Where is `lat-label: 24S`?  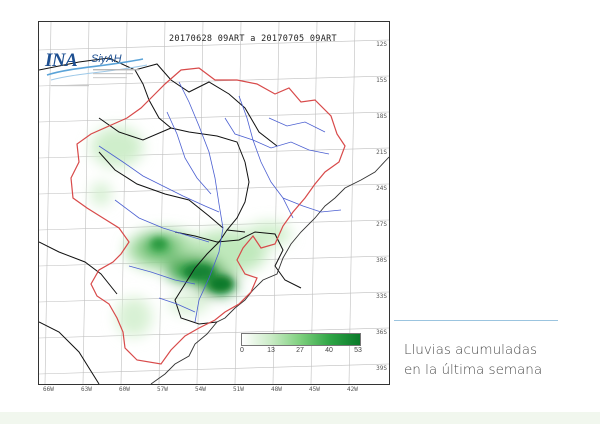 lat-label: 24S is located at coordinates (381, 188).